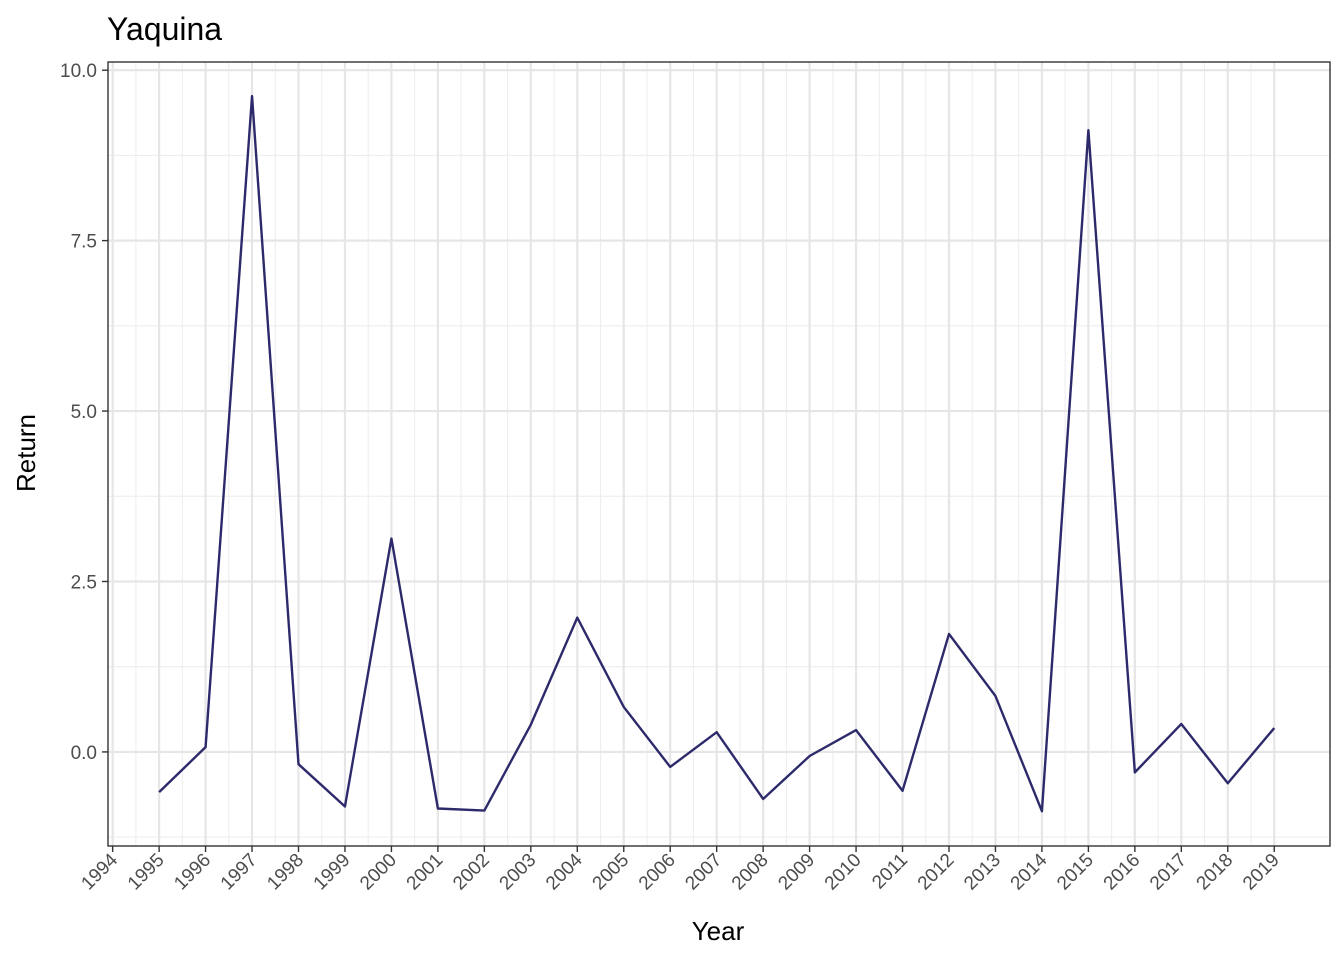  I want to click on x-tick-label: 2003, so click(518, 872).